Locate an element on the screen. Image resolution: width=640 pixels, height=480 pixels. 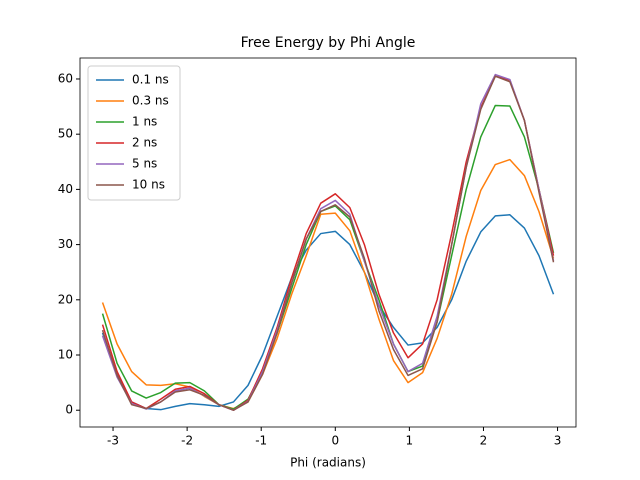
legend-label: 2 ns is located at coordinates (144, 143).